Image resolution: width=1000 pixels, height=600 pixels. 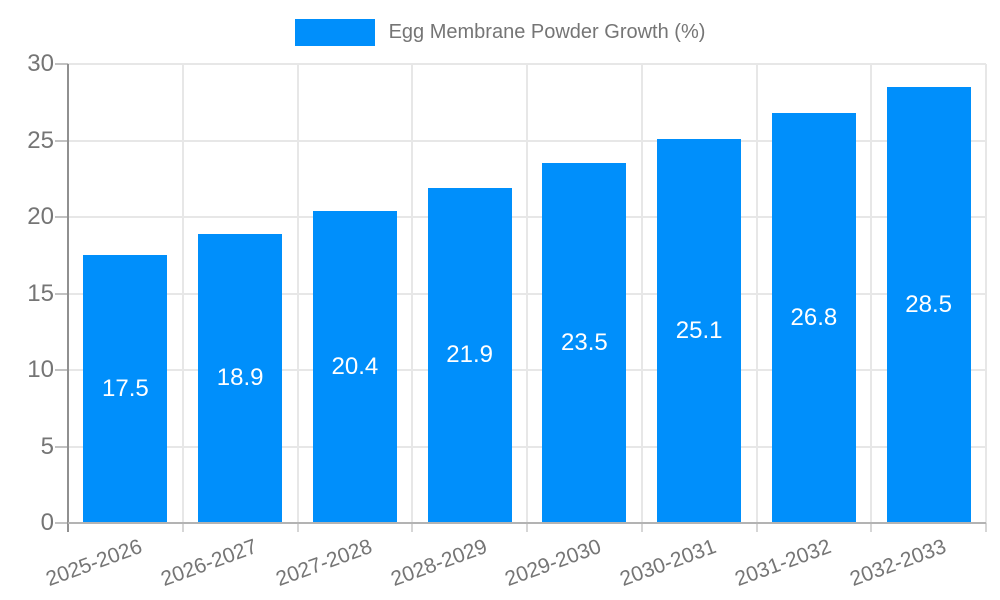 I want to click on legend: Egg Membrane Powder Growth (%), so click(x=500, y=32).